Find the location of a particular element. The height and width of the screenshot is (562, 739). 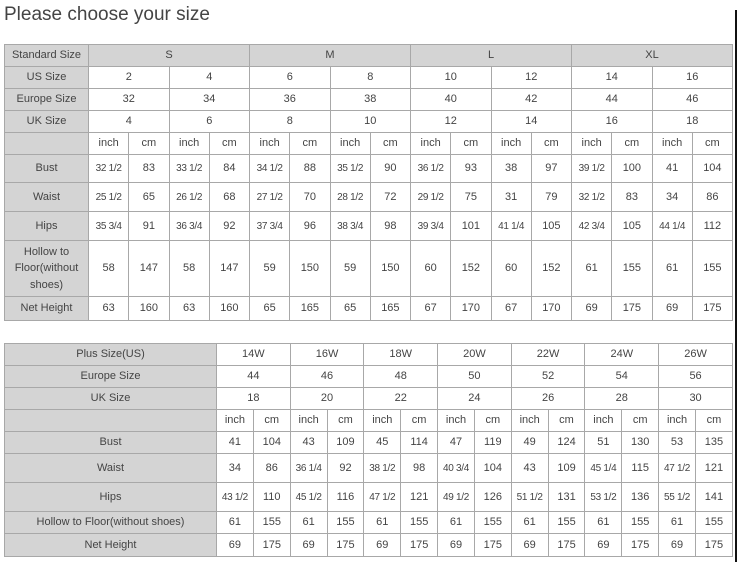

measurement-cell: 109 is located at coordinates (566, 468).